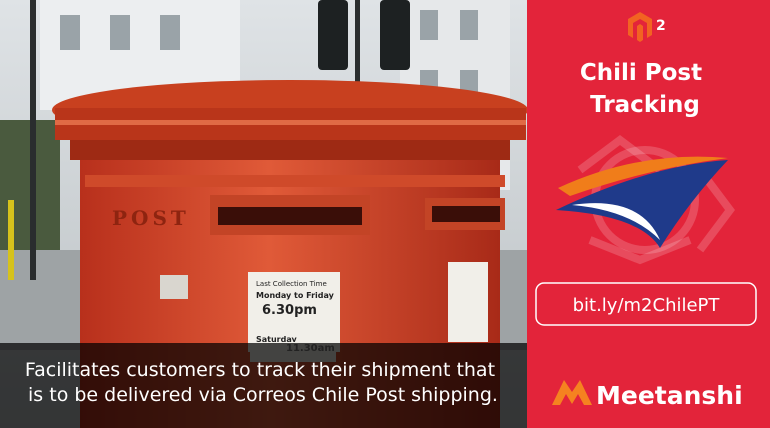  I want to click on magento-logo: 2, so click(647, 27).